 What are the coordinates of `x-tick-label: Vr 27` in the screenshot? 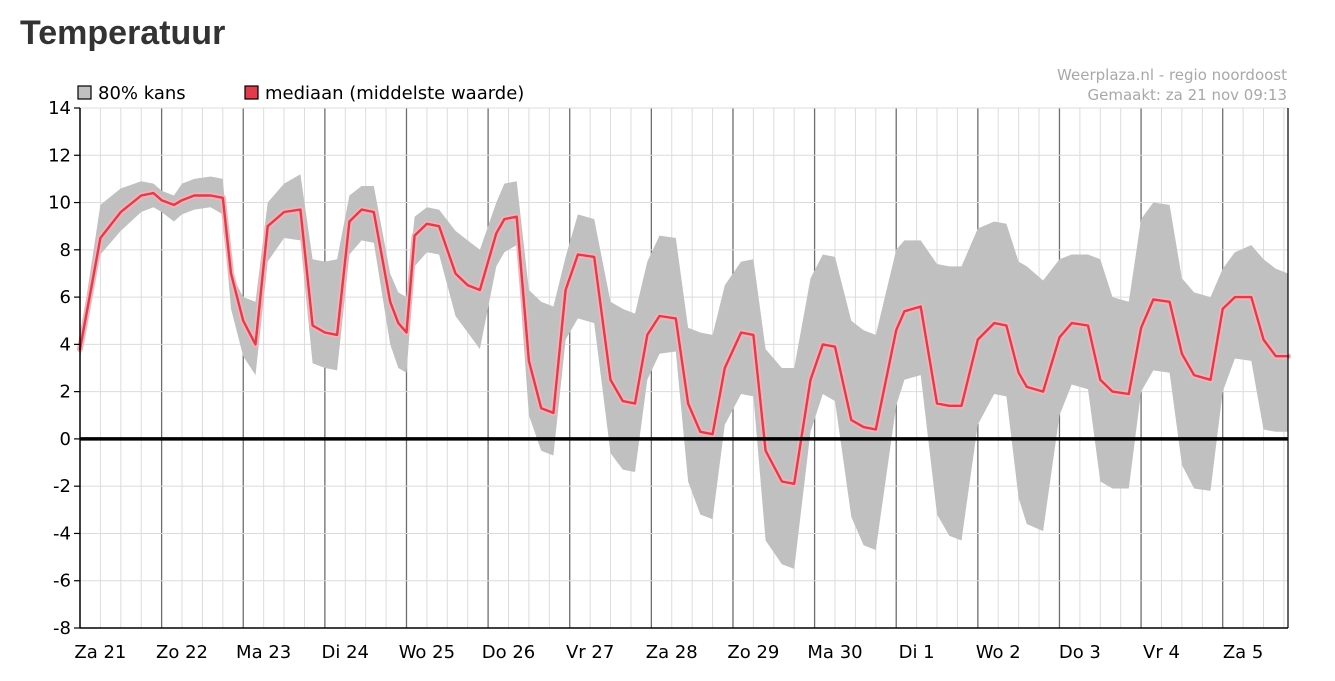 It's located at (590, 652).